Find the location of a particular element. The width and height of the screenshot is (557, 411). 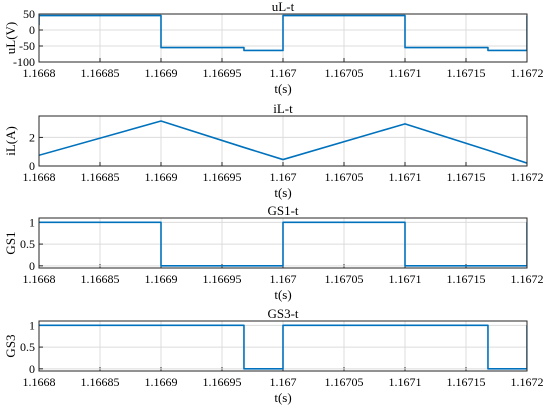

chart-title: iL-t is located at coordinates (283, 108).